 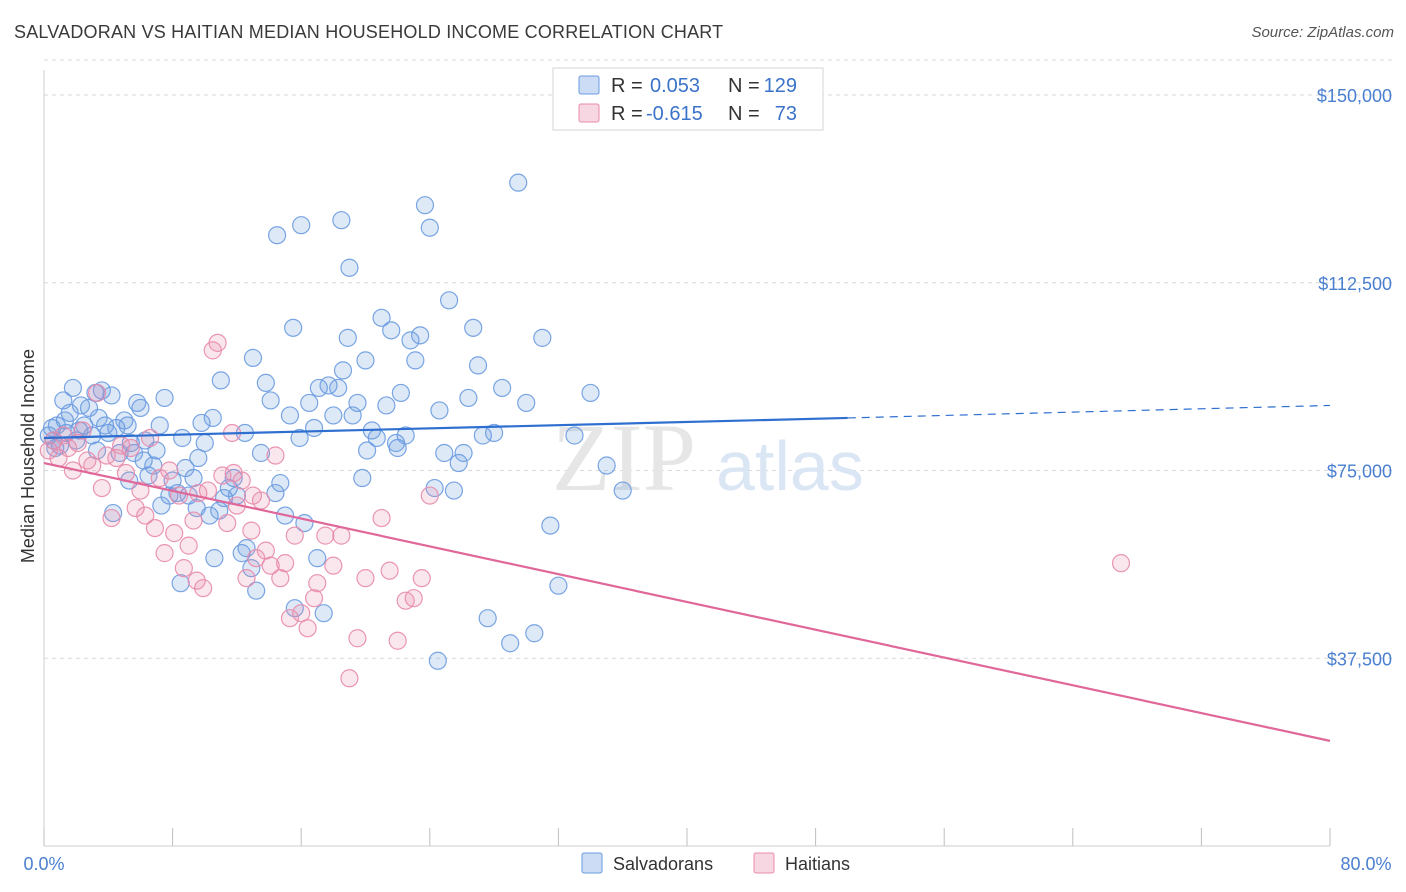 What do you see at coordinates (1355, 284) in the screenshot?
I see `y-tick-label: $112,500` at bounding box center [1355, 284].